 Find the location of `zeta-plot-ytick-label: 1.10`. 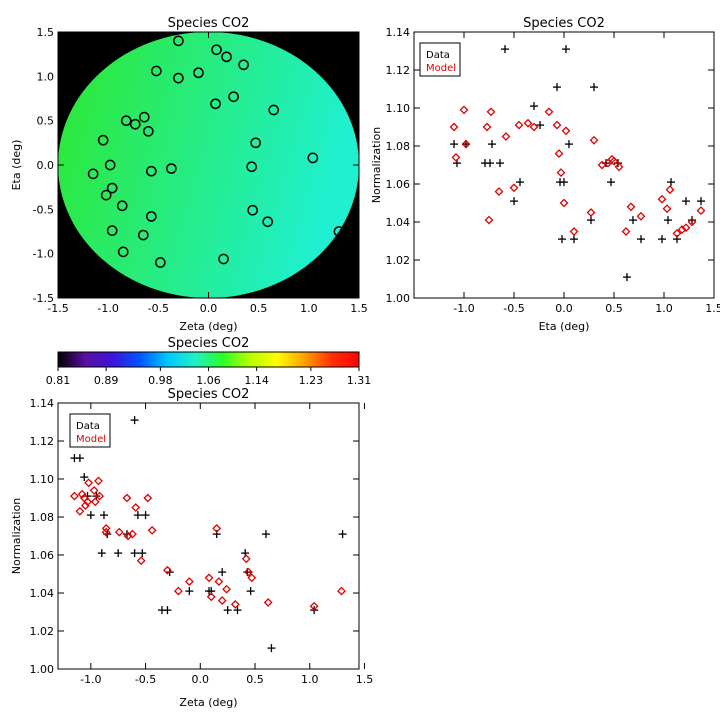

zeta-plot-ytick-label: 1.10 is located at coordinates (42, 479).